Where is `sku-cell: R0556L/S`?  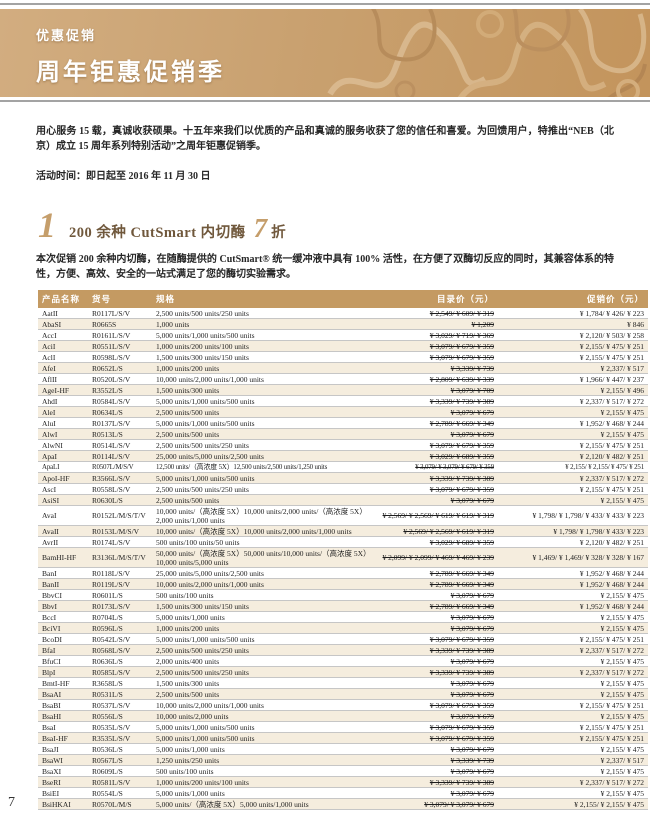
sku-cell: R0556L/S is located at coordinates (120, 716).